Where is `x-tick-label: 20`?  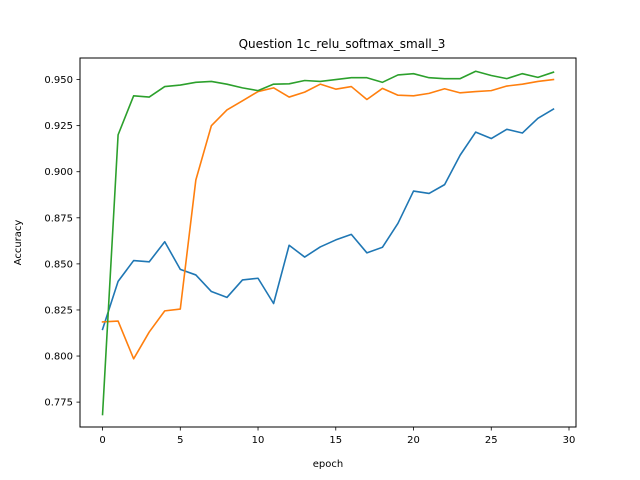 x-tick-label: 20 is located at coordinates (413, 440).